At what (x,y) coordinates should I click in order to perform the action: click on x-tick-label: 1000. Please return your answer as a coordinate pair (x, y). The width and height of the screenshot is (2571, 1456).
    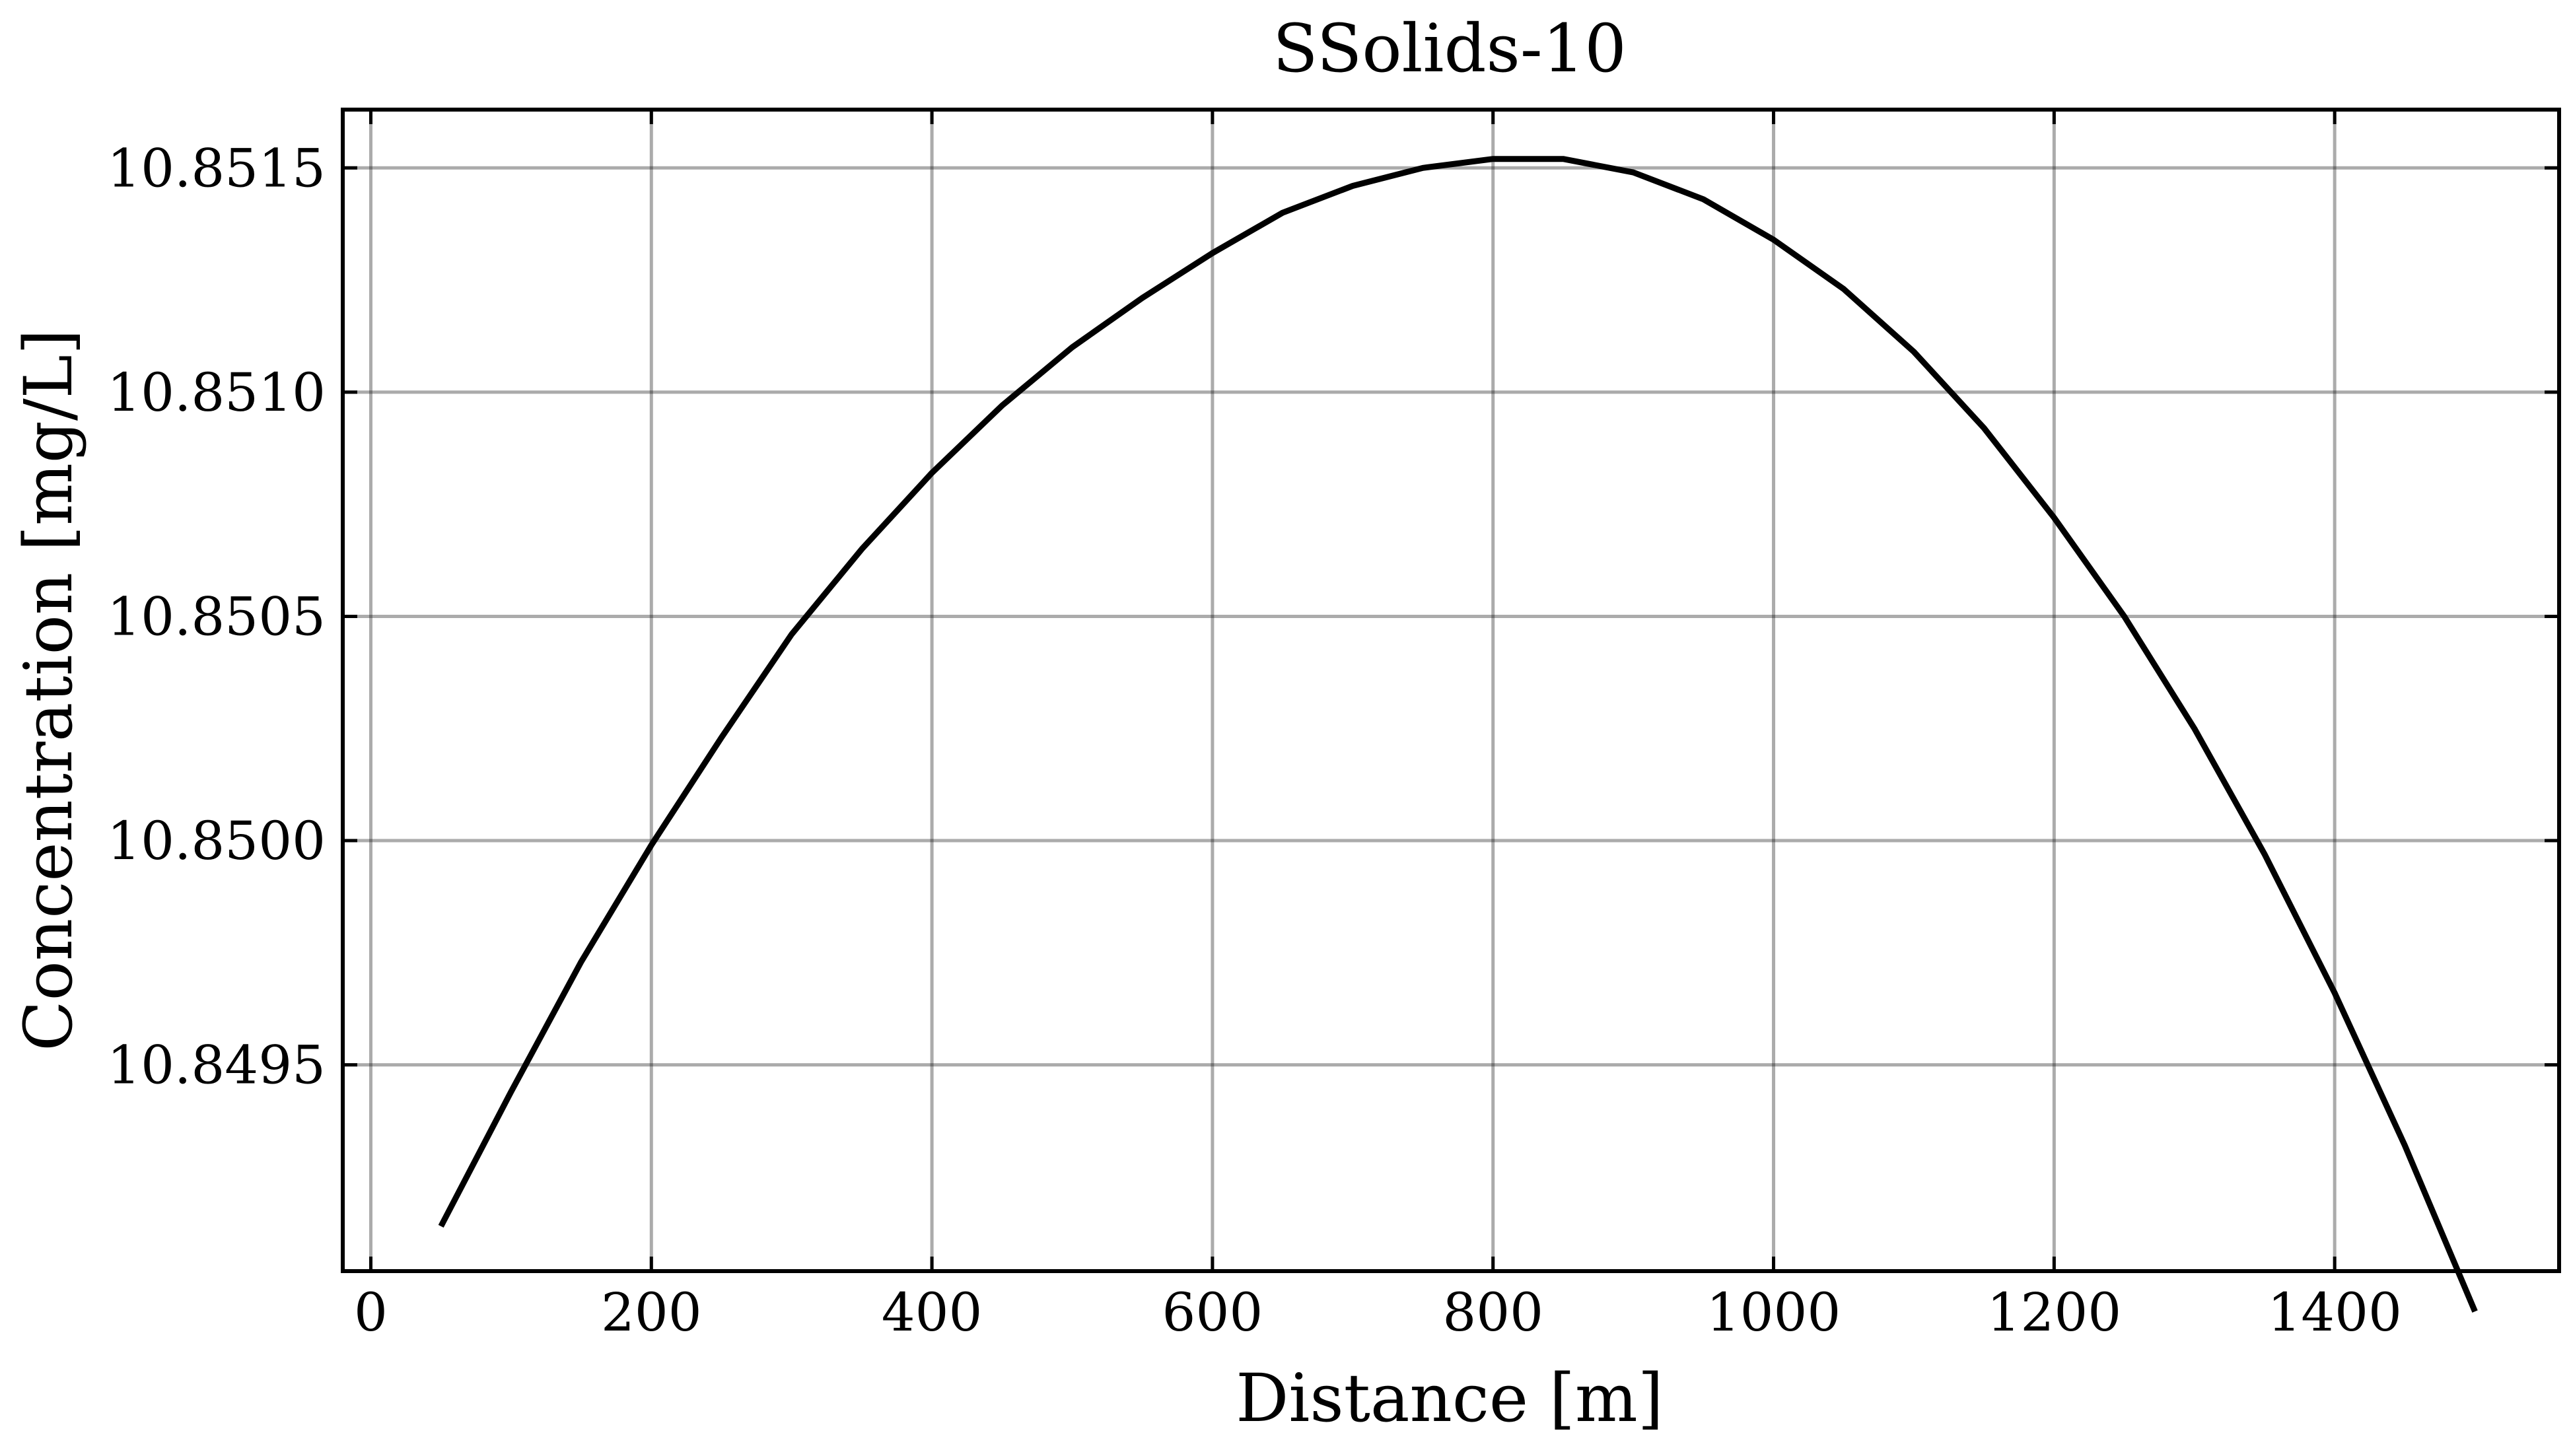
    Looking at the image, I should click on (1774, 1312).